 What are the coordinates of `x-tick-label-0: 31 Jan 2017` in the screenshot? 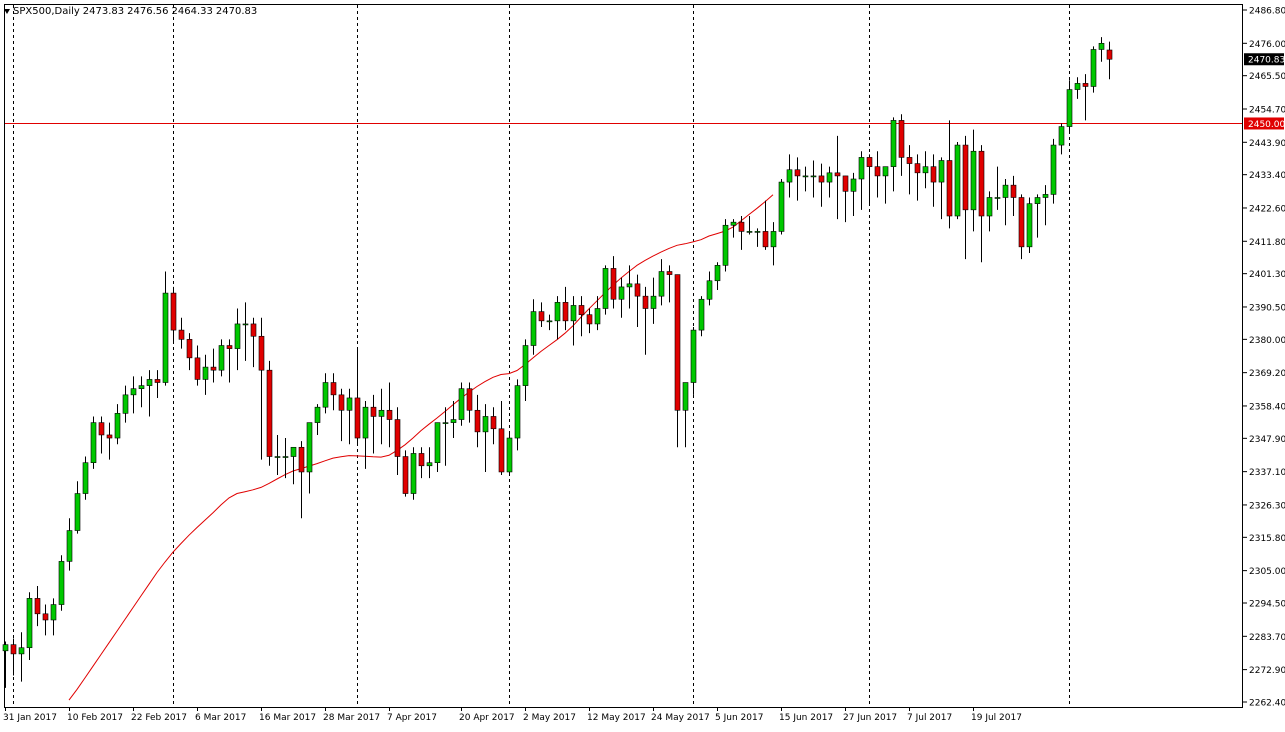 It's located at (30, 718).